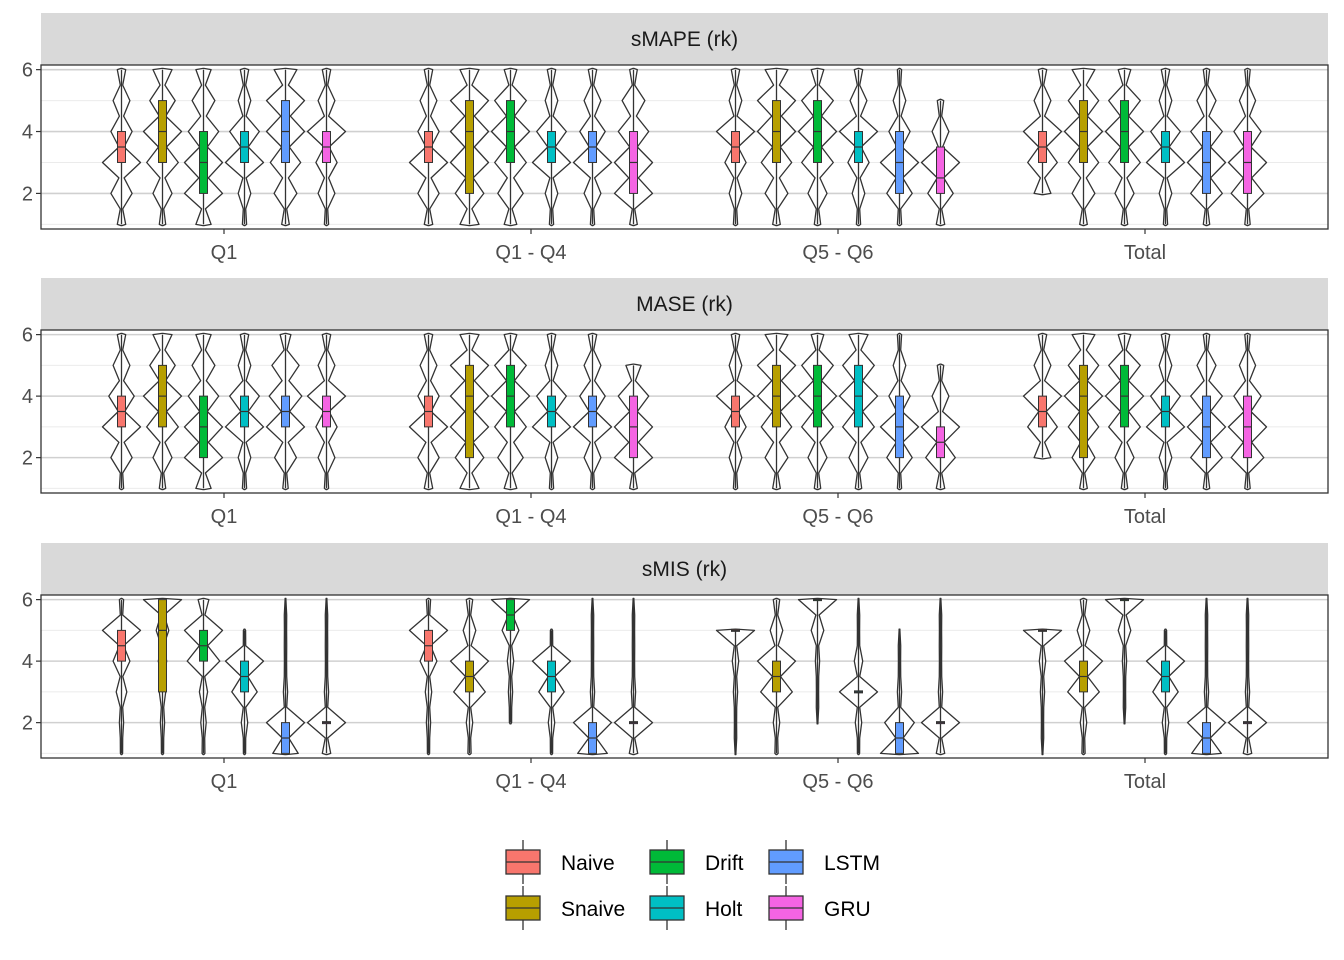  Describe the element at coordinates (696, 862) in the screenshot. I see `legend-item-drift: Drift` at that location.